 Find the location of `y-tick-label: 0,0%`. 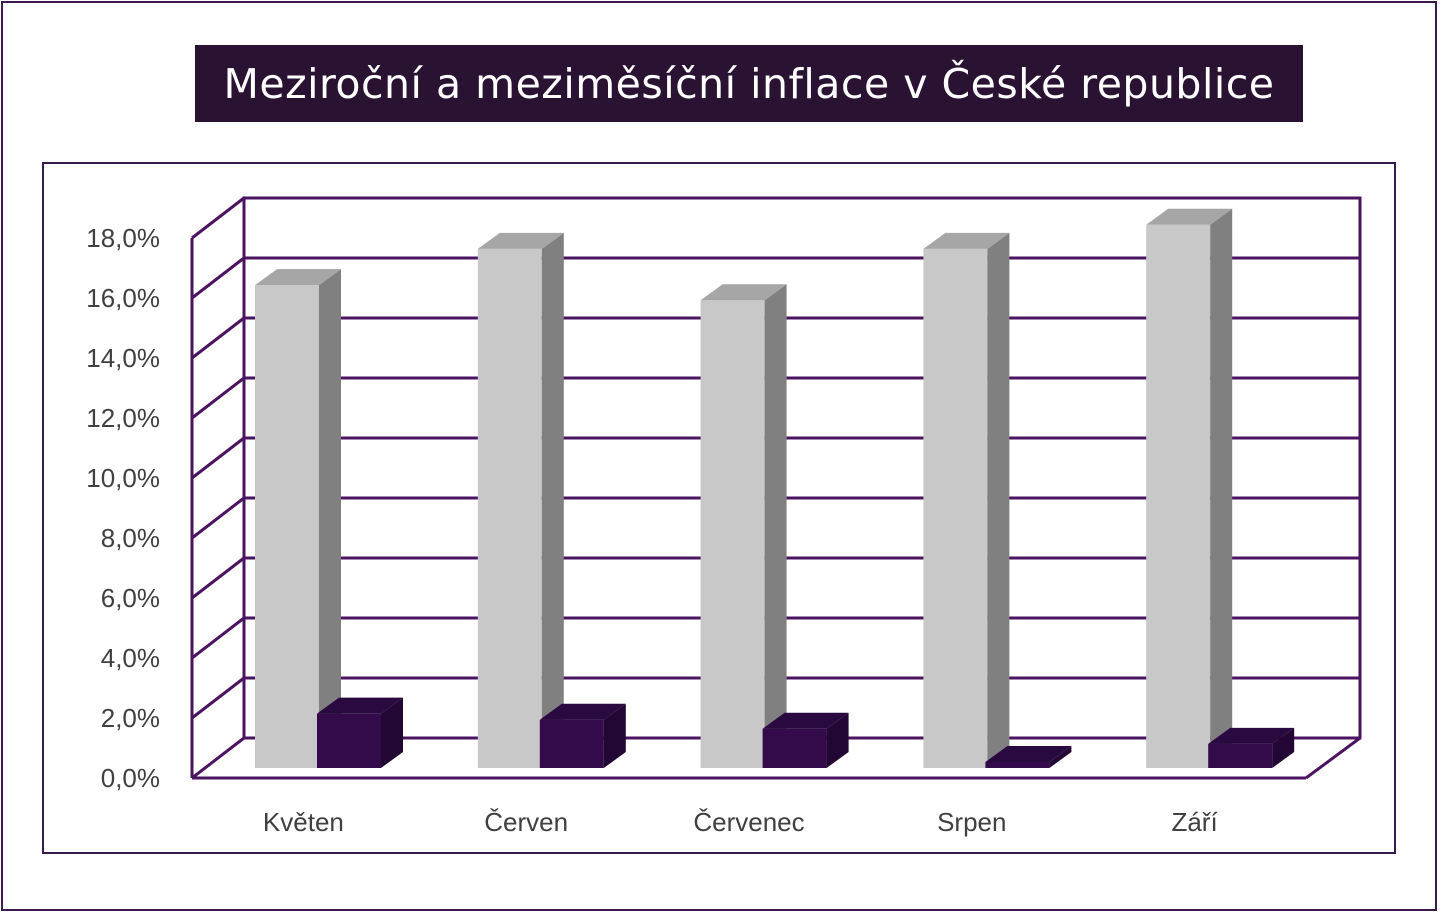

y-tick-label: 0,0% is located at coordinates (130, 778).